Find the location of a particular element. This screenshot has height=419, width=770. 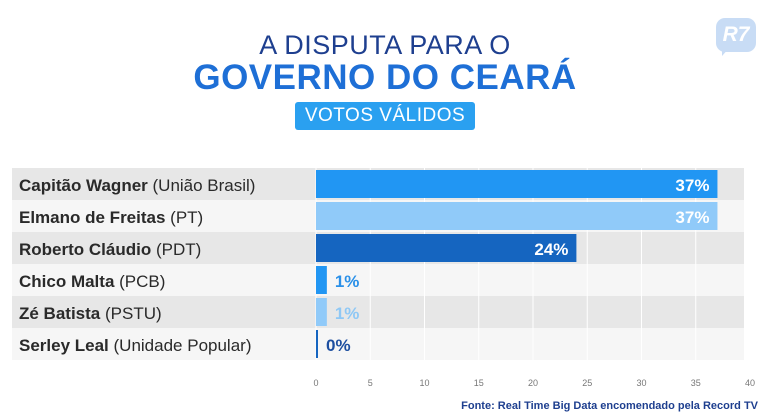

candidate-label: Zé Batista (PSTU) is located at coordinates (90, 313).